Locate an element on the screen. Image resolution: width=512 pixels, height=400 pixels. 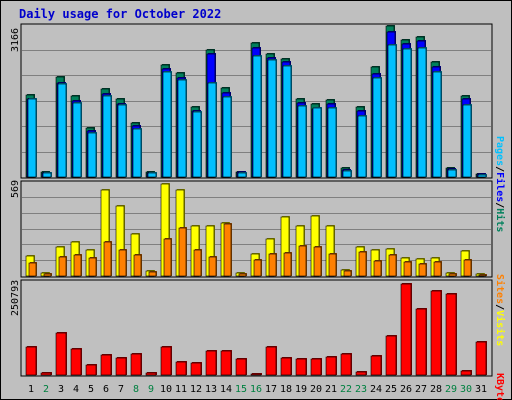
max-label-hits: 3166 is located at coordinates (15, 40).